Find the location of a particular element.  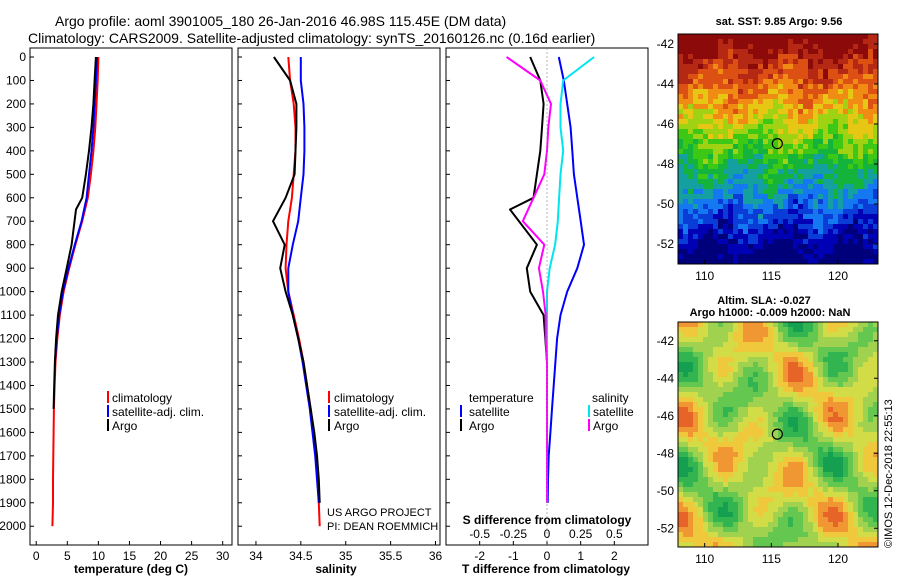

series-line-satellite-adj-clim- is located at coordinates (303, 280).